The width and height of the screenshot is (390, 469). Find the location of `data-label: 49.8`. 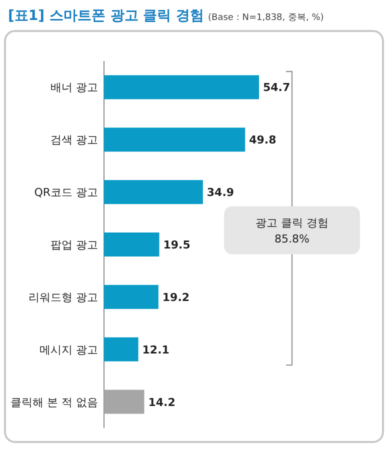

data-label: 49.8 is located at coordinates (262, 140).